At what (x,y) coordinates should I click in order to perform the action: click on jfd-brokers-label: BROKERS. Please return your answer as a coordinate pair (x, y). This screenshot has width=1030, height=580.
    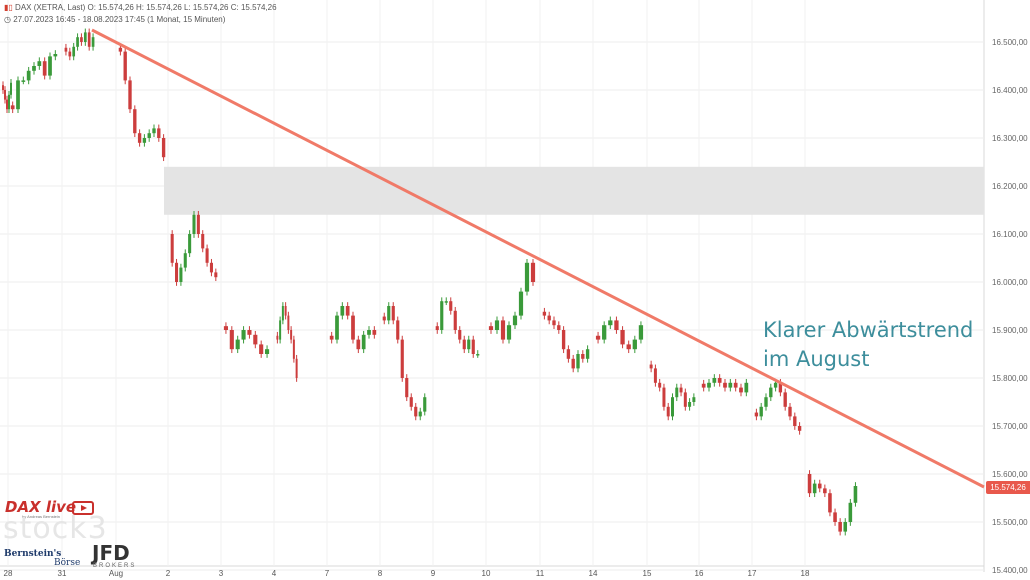
    Looking at the image, I should click on (115, 566).